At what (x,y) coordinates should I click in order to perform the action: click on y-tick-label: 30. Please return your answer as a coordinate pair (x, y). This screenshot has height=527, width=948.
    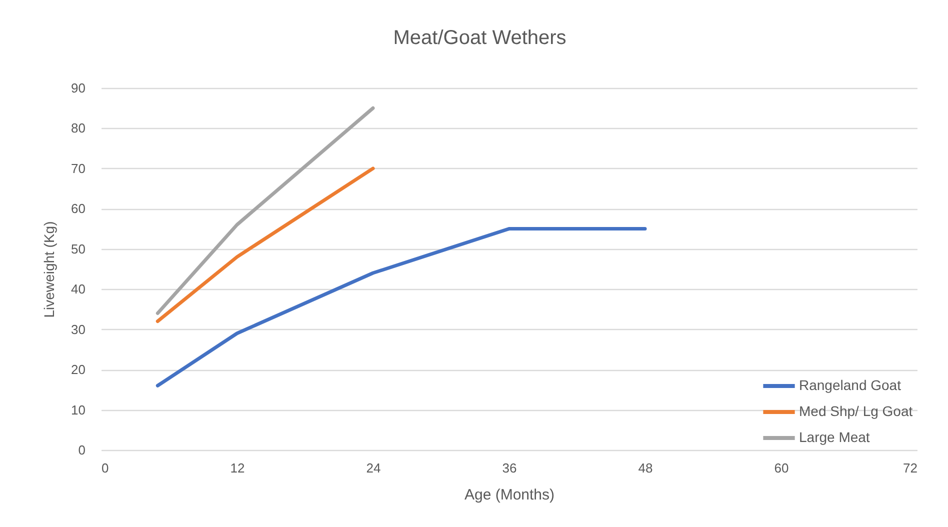
    Looking at the image, I should click on (78, 329).